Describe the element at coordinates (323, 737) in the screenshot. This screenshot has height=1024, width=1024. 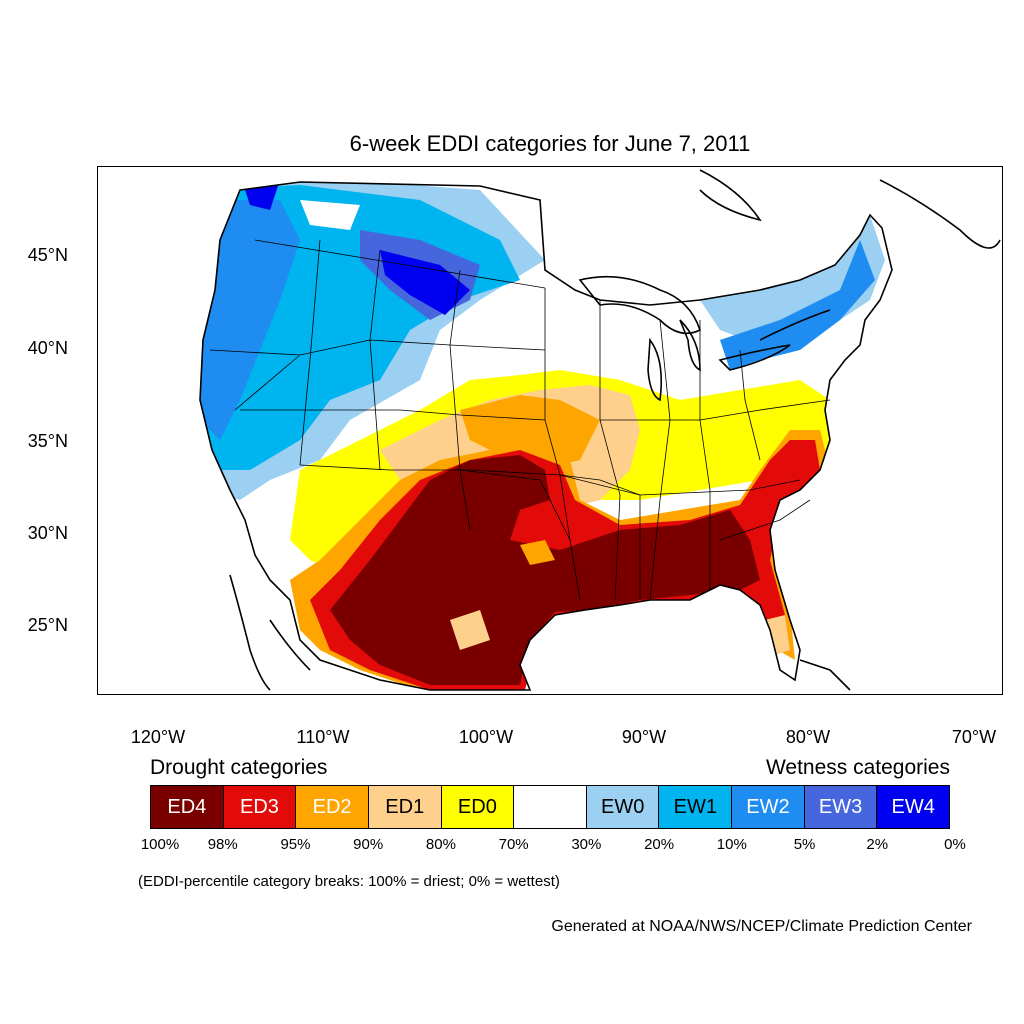
I see `lon-label-110: 110°W` at that location.